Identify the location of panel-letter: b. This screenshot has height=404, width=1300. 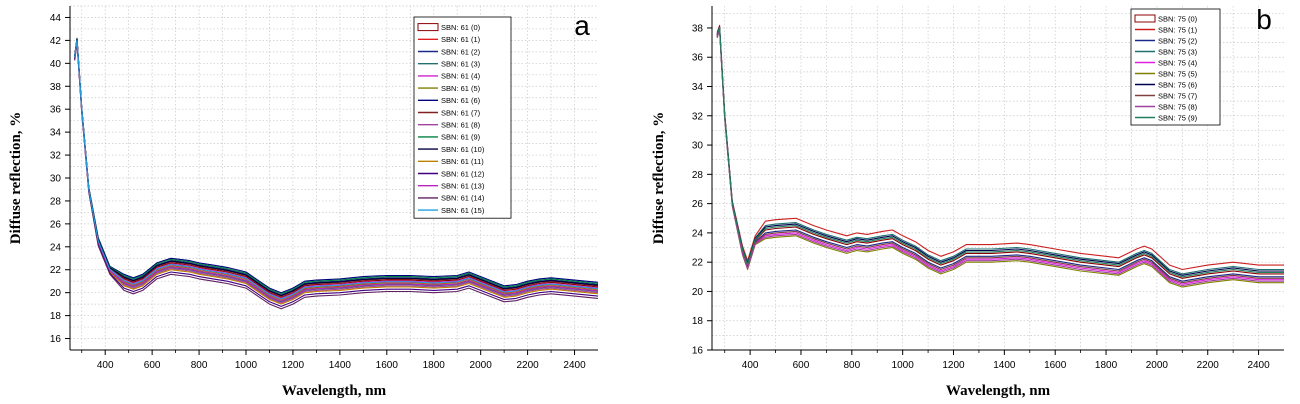
(1264, 19).